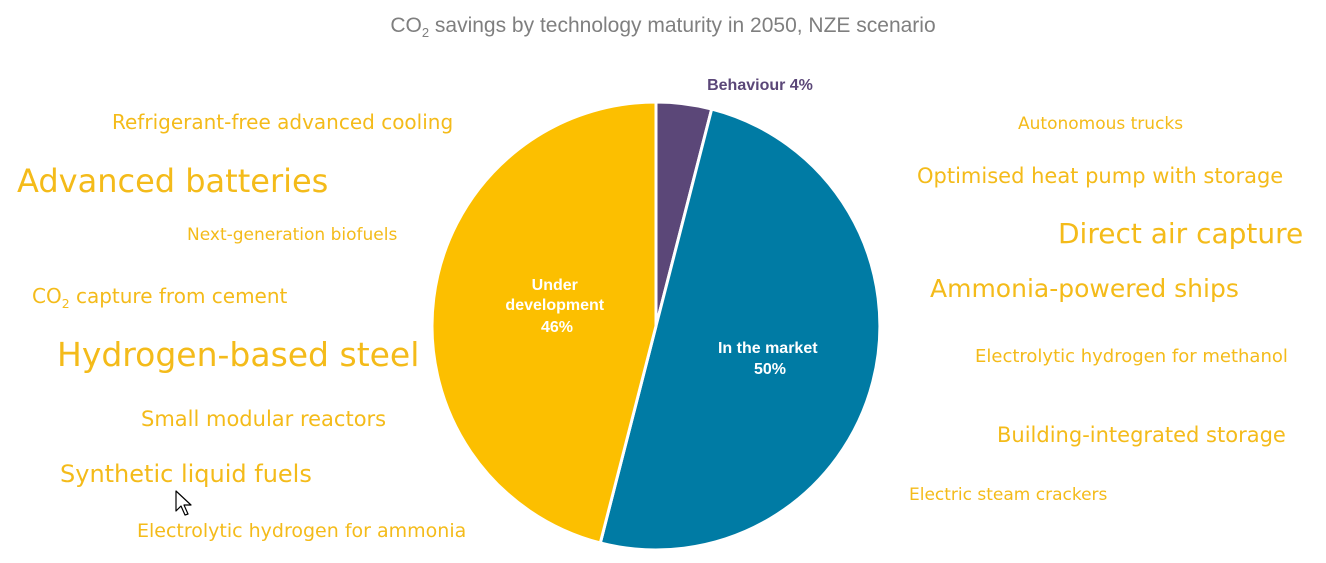 The image size is (1326, 563). I want to click on tech-co2-capture-cement: CO2 capture from cement, so click(160, 297).